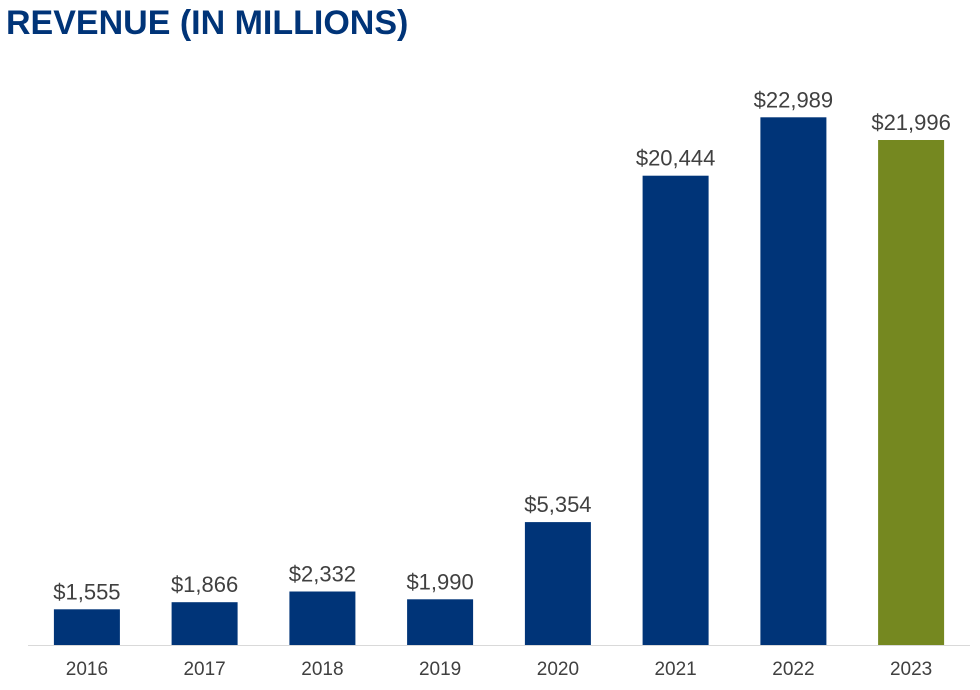 Image resolution: width=980 pixels, height=690 pixels. Describe the element at coordinates (204, 669) in the screenshot. I see `x-tick-2017: 2017` at that location.